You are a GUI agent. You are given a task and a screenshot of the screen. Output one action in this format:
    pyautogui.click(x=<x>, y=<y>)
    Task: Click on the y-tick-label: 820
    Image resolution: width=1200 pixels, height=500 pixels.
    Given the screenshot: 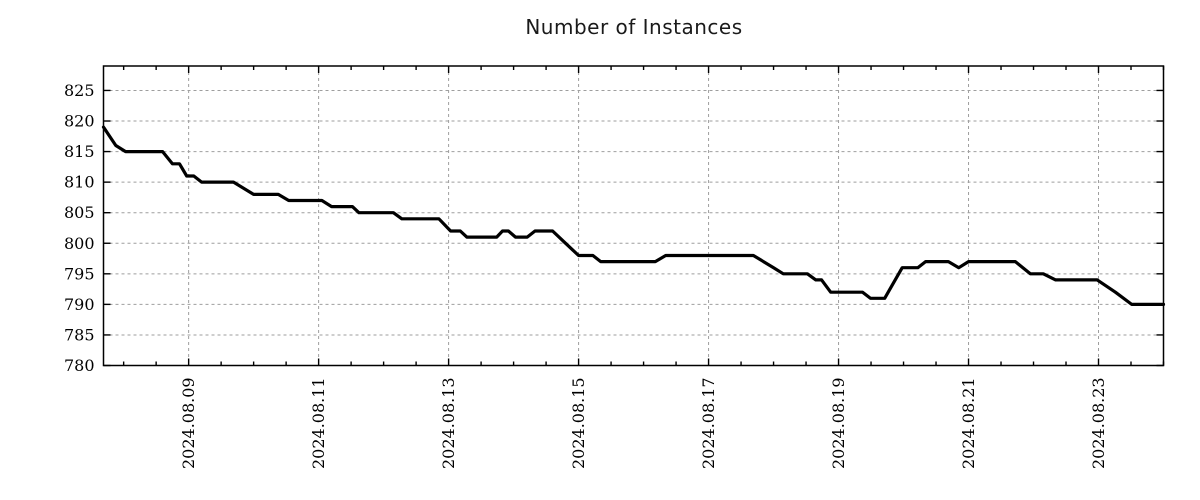 What is the action you would take?
    pyautogui.click(x=79, y=121)
    